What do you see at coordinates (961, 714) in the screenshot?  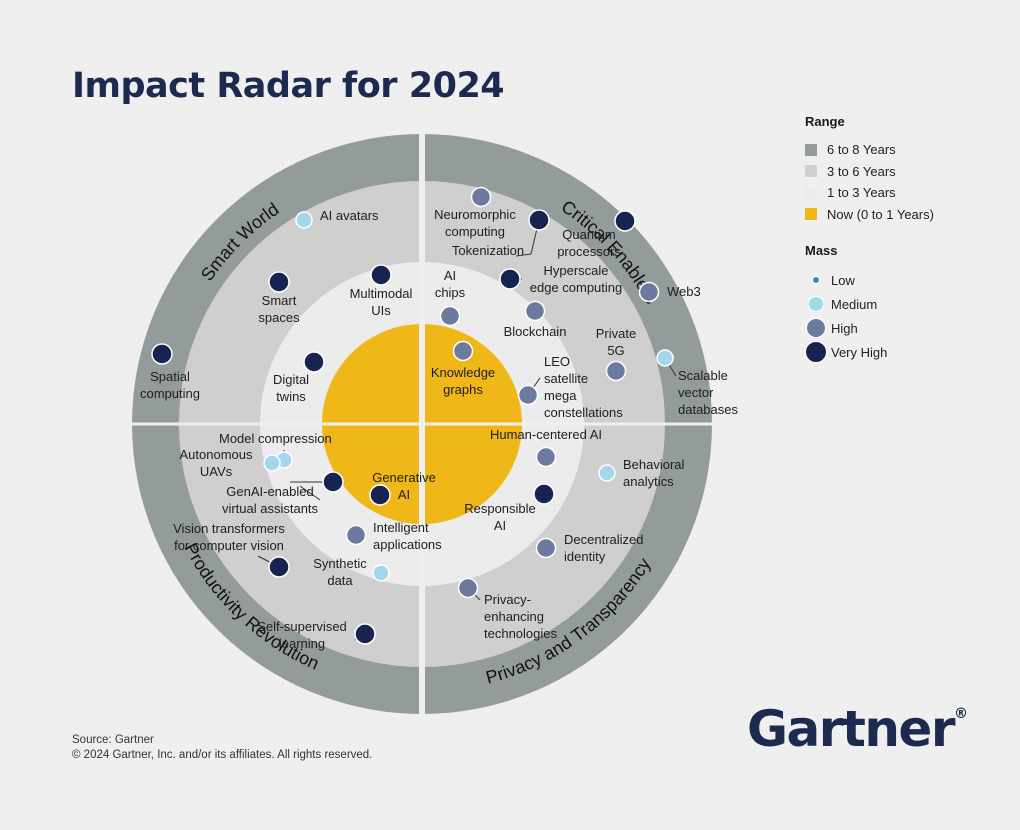 I see `logo-registered-mark: ®` at bounding box center [961, 714].